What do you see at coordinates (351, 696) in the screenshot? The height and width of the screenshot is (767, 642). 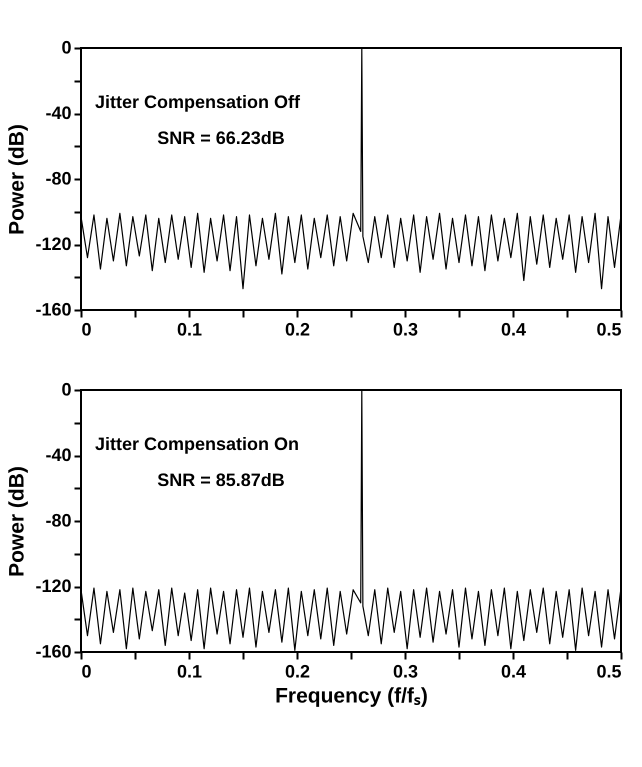 I see `x-axis-title: Frequency (f/fₛ)` at bounding box center [351, 696].